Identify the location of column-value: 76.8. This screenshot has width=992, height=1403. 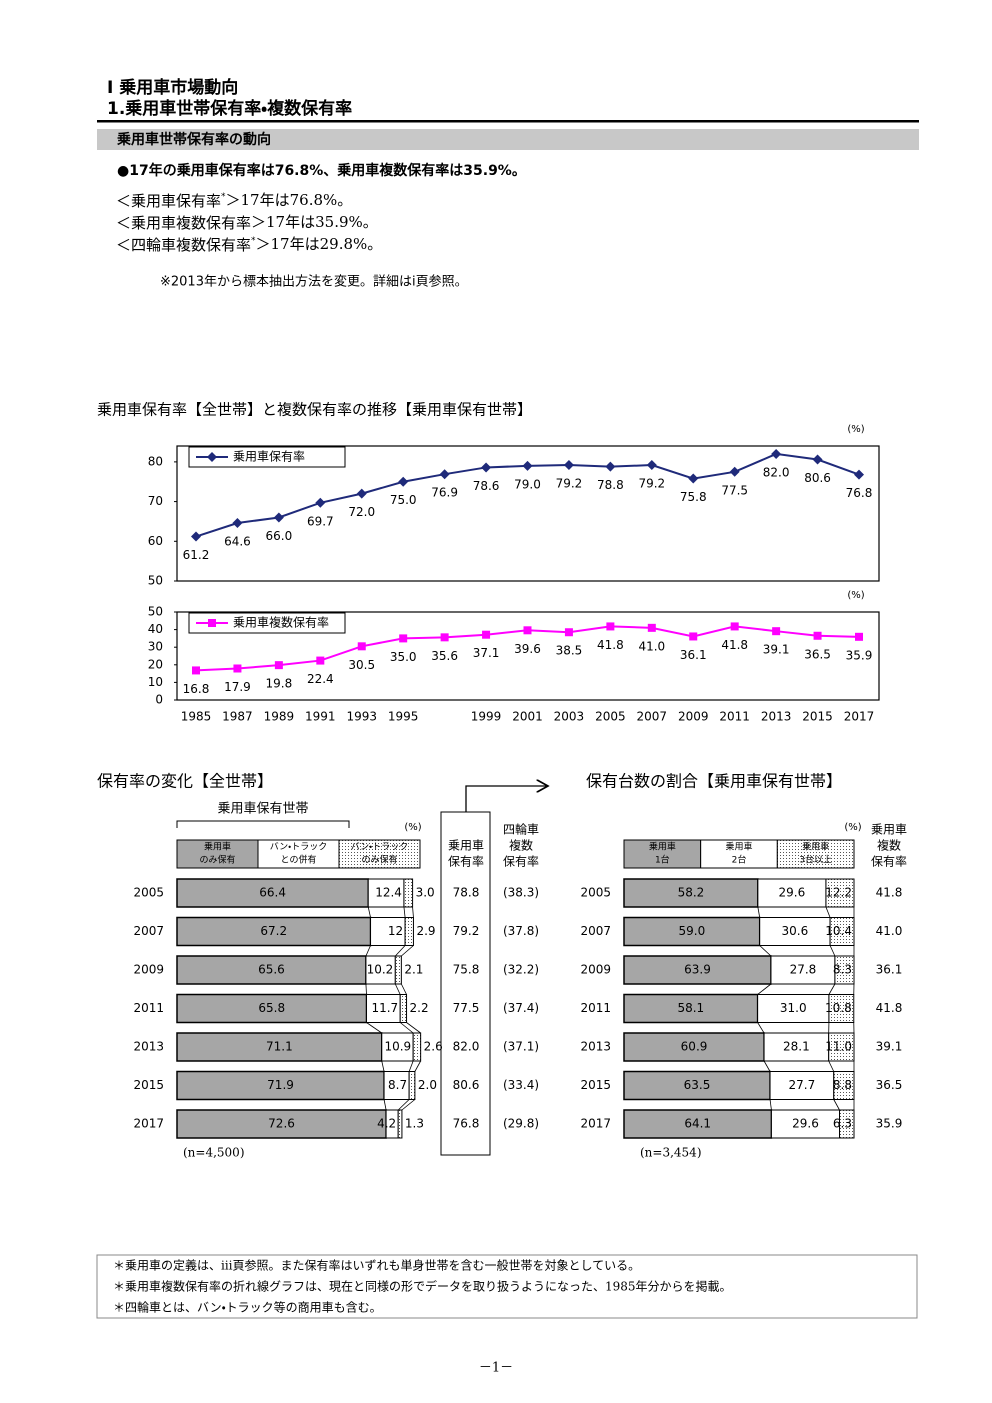
(466, 1124).